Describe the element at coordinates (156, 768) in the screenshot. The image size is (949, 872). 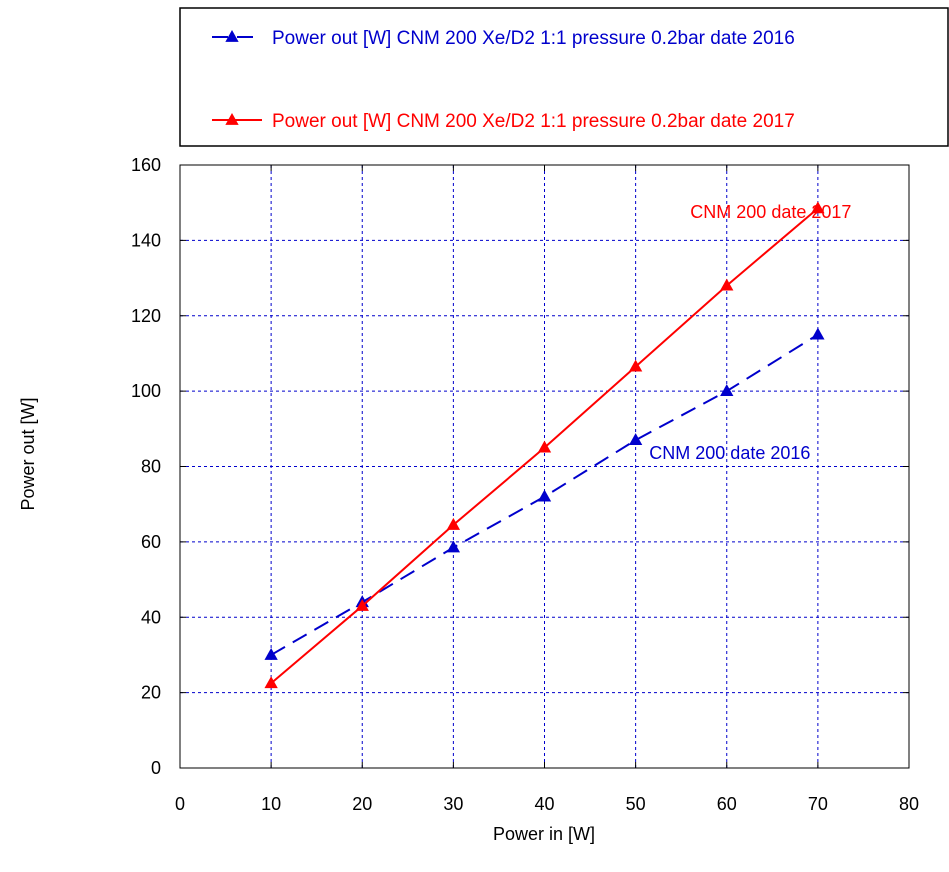
I see `y-tick-label: 0` at that location.